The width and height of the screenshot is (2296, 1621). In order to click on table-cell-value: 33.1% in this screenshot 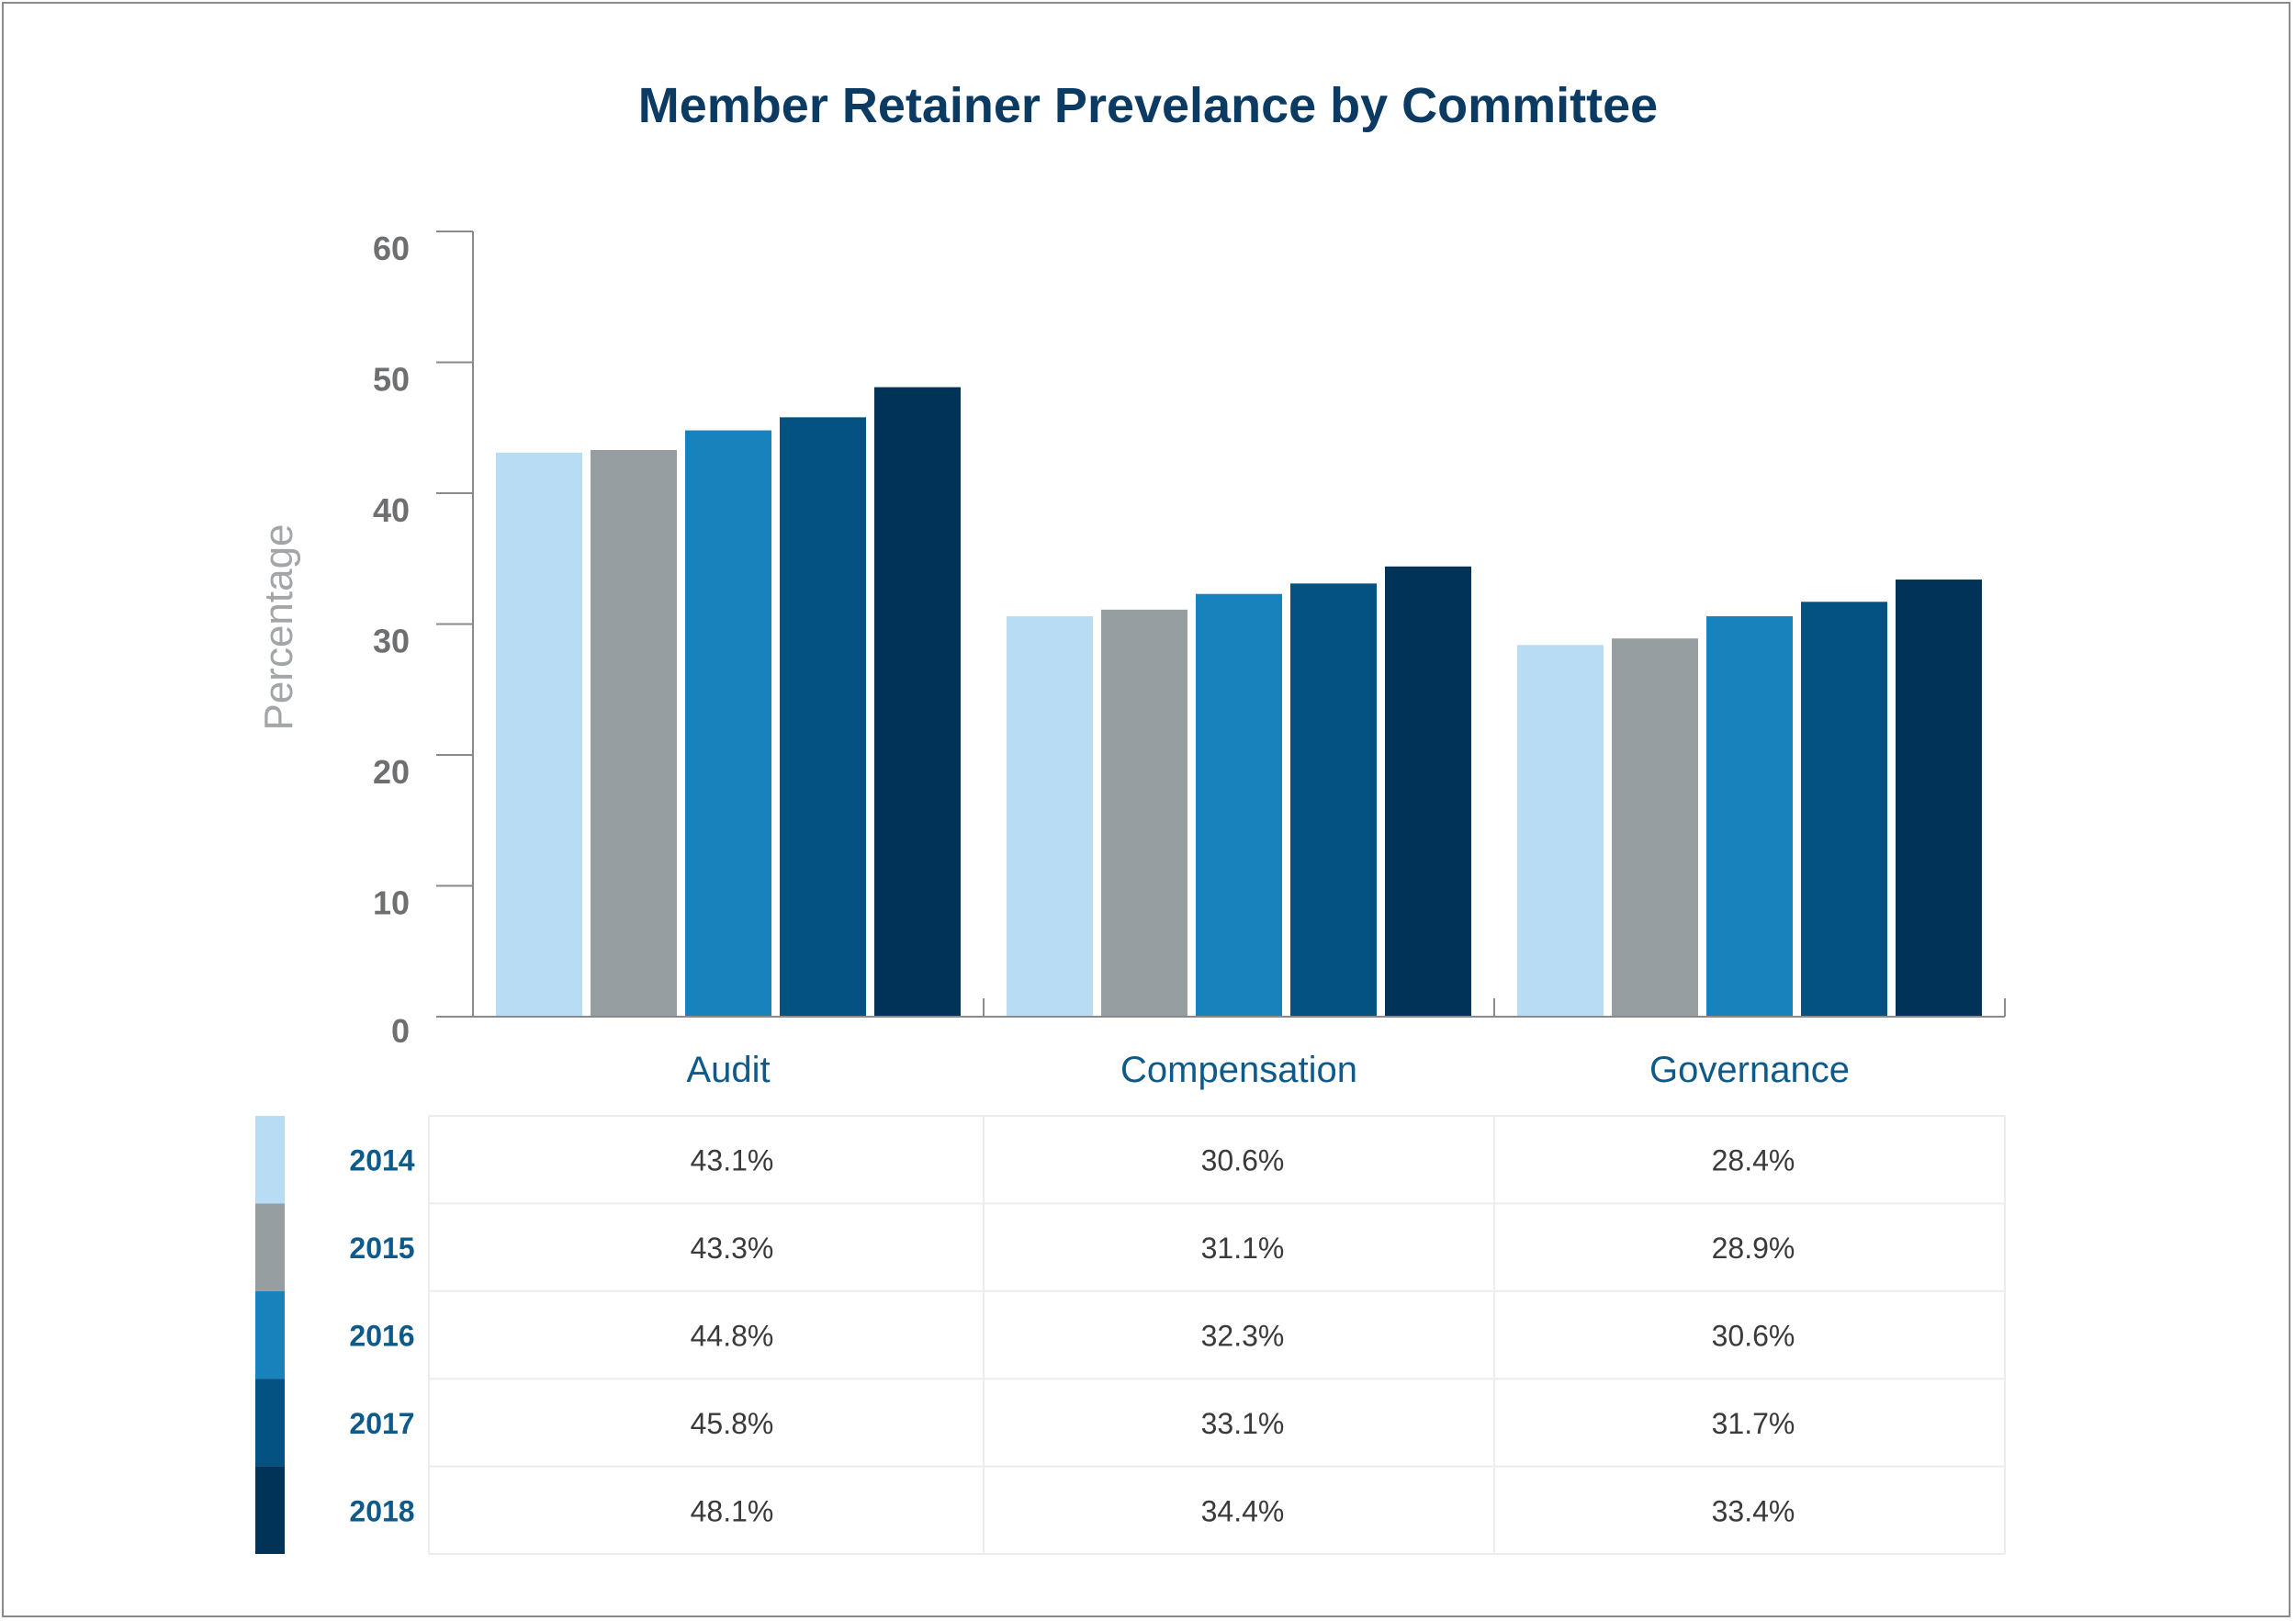, I will do `click(1243, 1424)`.